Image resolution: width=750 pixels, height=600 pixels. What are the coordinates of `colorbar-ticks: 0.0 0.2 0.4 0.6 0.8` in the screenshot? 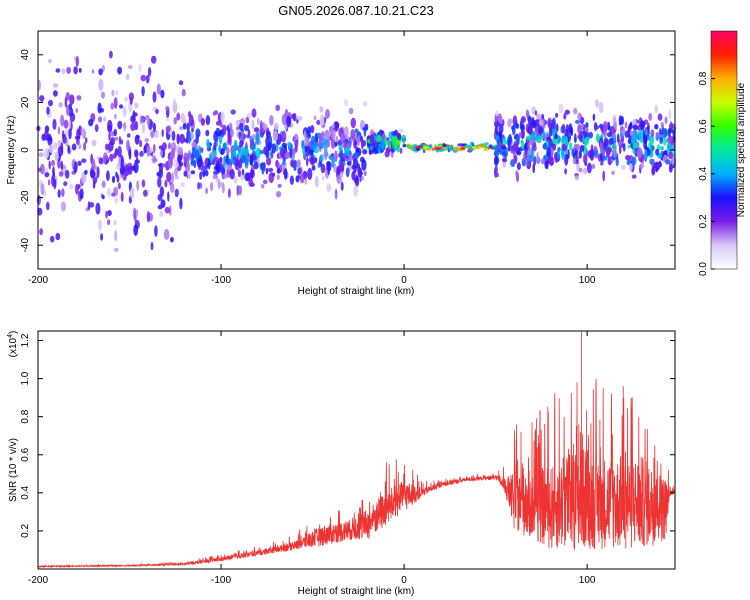 It's located at (706, 173).